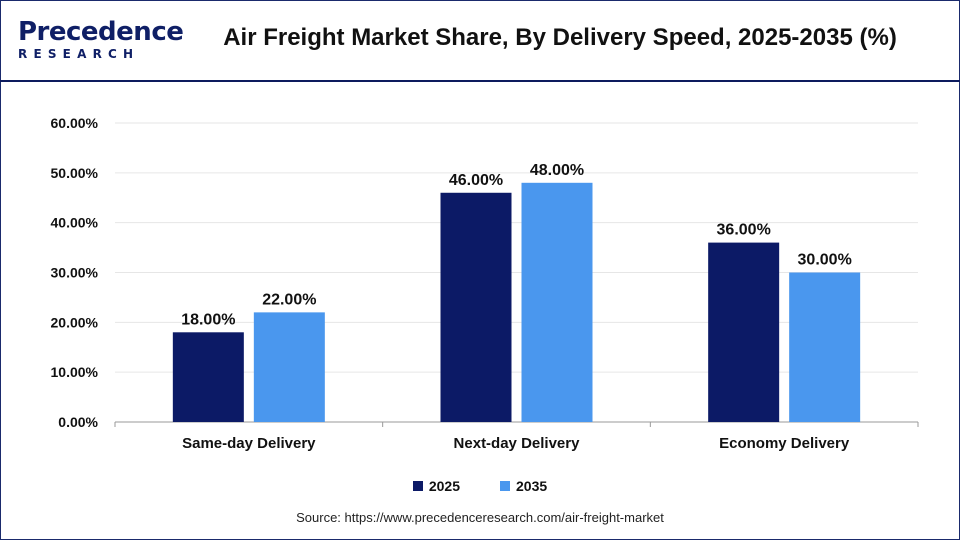  What do you see at coordinates (505, 486) in the screenshot?
I see `legend-swatch-2035` at bounding box center [505, 486].